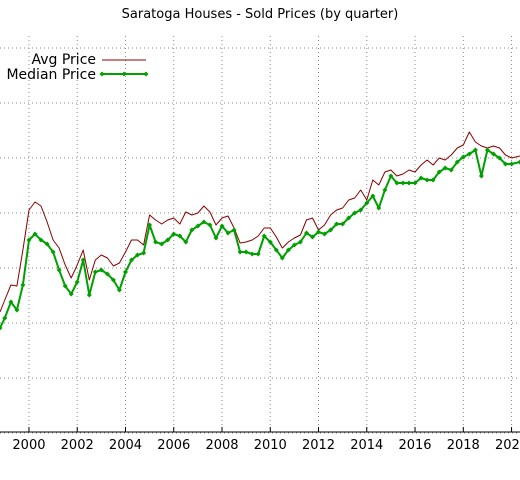  I want to click on legend-marker-mid, so click(124, 74).